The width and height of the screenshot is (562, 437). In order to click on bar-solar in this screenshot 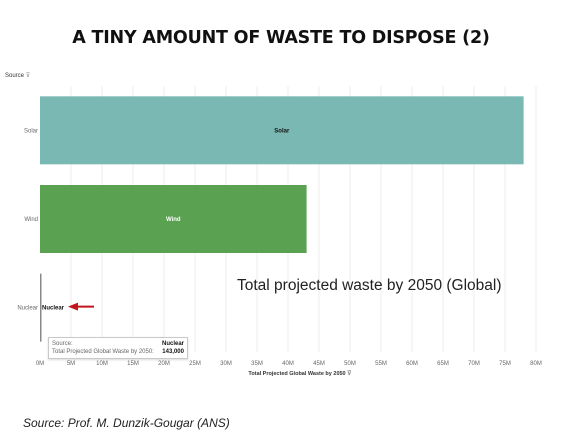, I will do `click(282, 130)`.